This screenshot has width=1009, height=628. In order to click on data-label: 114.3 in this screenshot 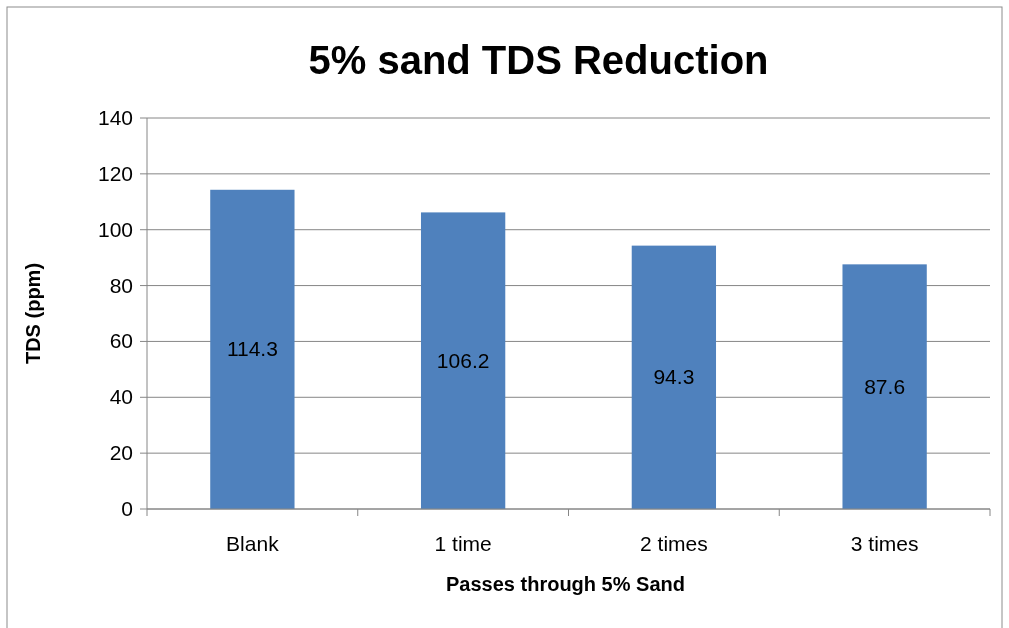, I will do `click(252, 349)`.